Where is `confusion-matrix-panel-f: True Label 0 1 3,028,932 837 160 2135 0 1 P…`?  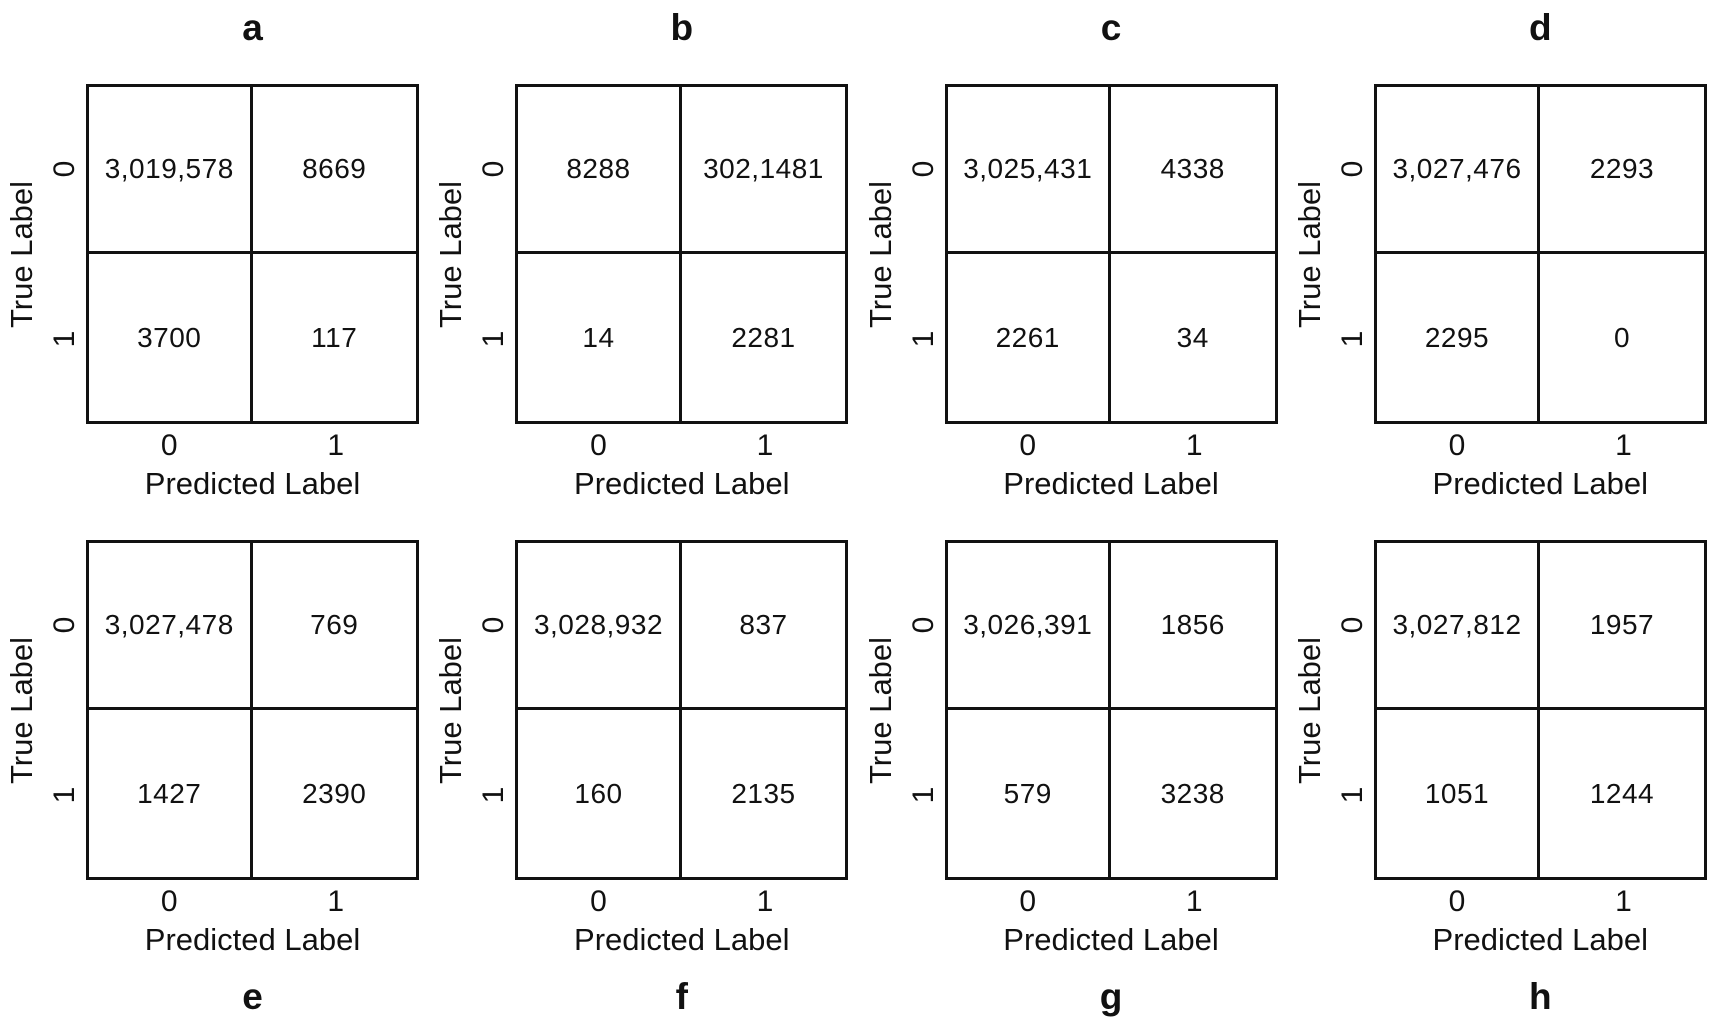 confusion-matrix-panel-f: True Label 0 1 3,028,932 837 160 2135 0 1 P… is located at coordinates (643, 770).